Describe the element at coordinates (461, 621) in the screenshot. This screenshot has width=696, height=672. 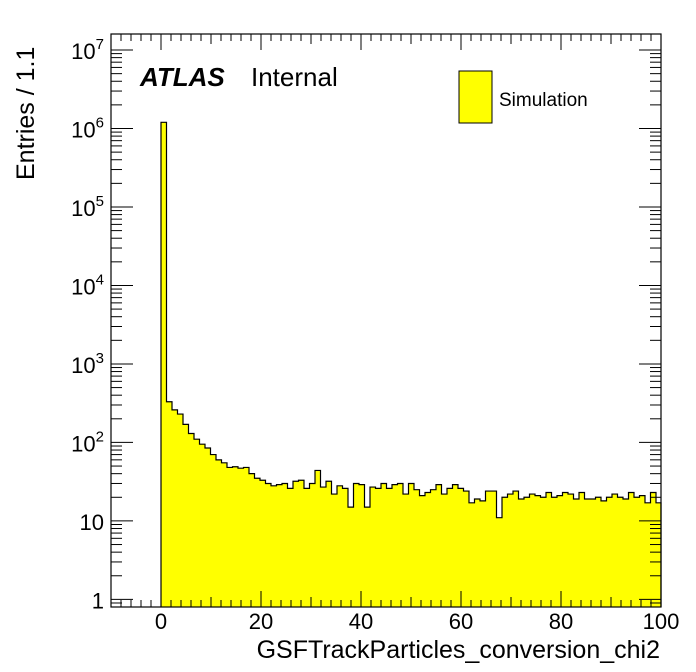
I see `x-tick-label: 60` at that location.